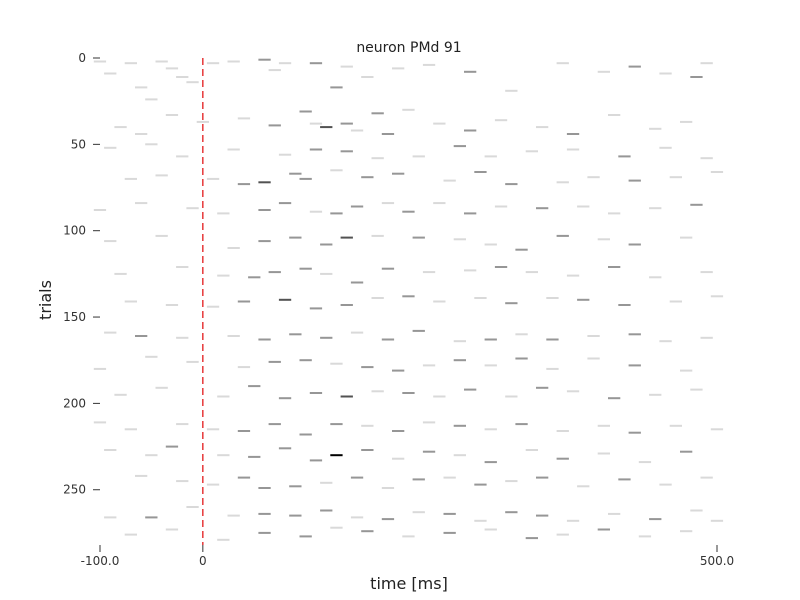 The width and height of the screenshot is (800, 600). I want to click on chart-title: neuron PMd 91, so click(408, 48).